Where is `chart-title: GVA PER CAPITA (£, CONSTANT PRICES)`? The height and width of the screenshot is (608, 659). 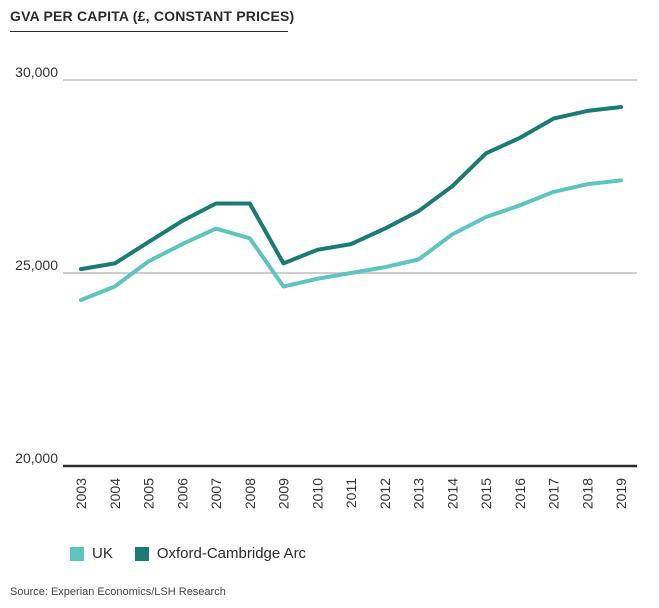 chart-title: GVA PER CAPITA (£, CONSTANT PRICES) is located at coordinates (152, 16).